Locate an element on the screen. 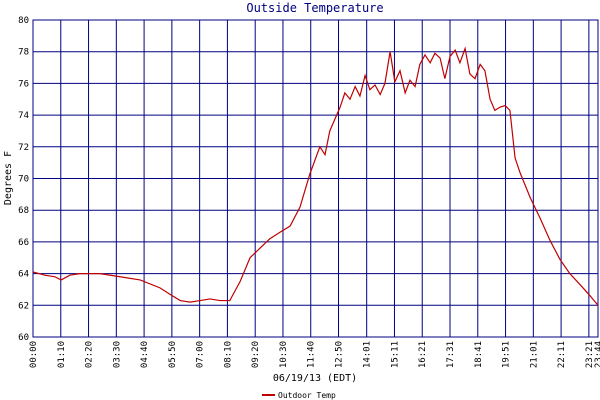 This screenshot has height=400, width=600. y-tick-label: 70 is located at coordinates (23, 180).